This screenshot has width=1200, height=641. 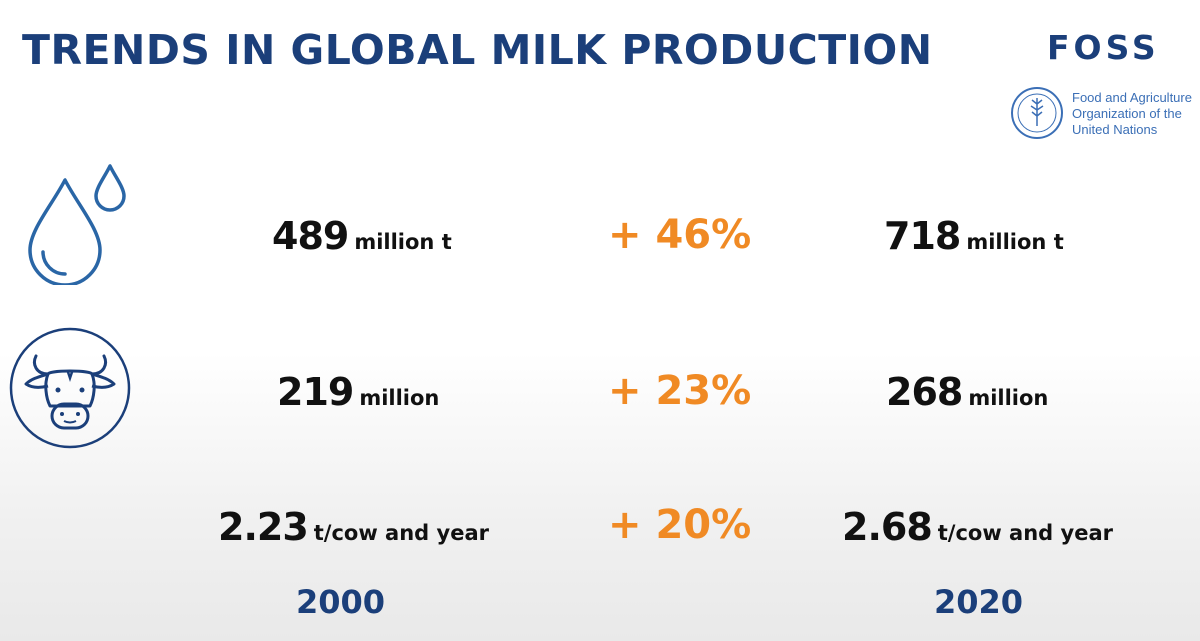 What do you see at coordinates (315, 392) in the screenshot?
I see `stat-value: 219` at bounding box center [315, 392].